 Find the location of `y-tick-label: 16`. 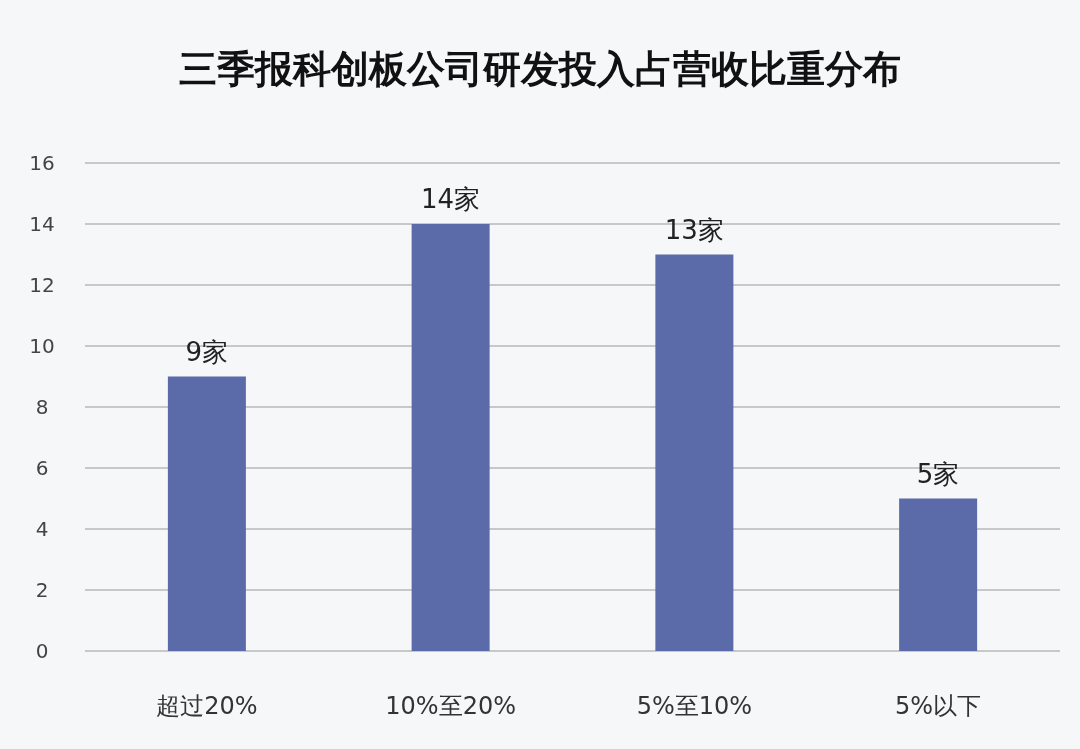

y-tick-label: 16 is located at coordinates (42, 163).